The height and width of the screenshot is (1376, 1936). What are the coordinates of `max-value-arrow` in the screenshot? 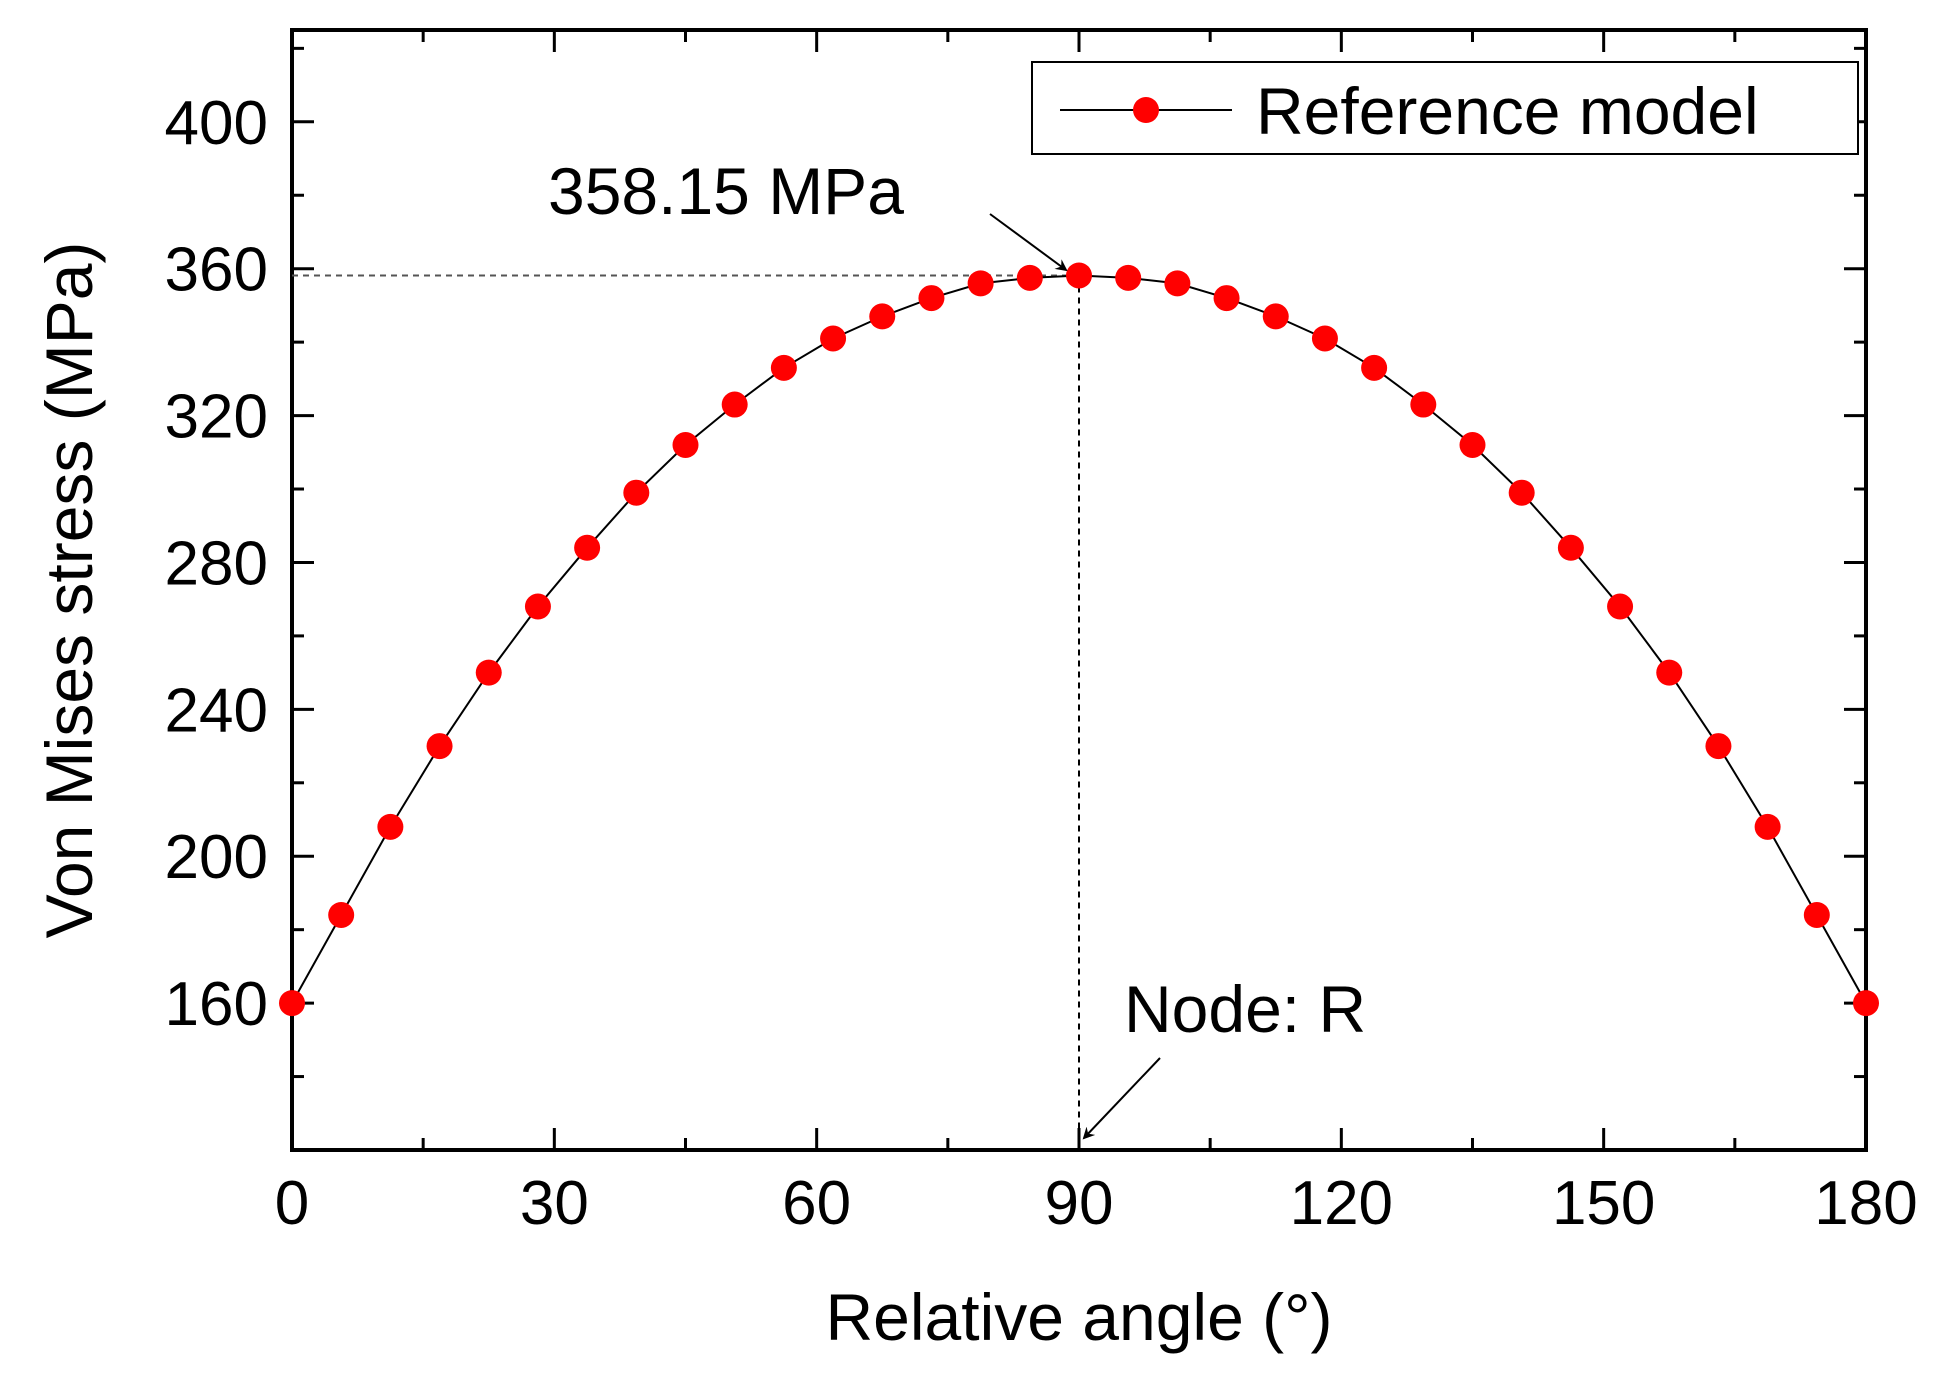 It's located at (1028, 242).